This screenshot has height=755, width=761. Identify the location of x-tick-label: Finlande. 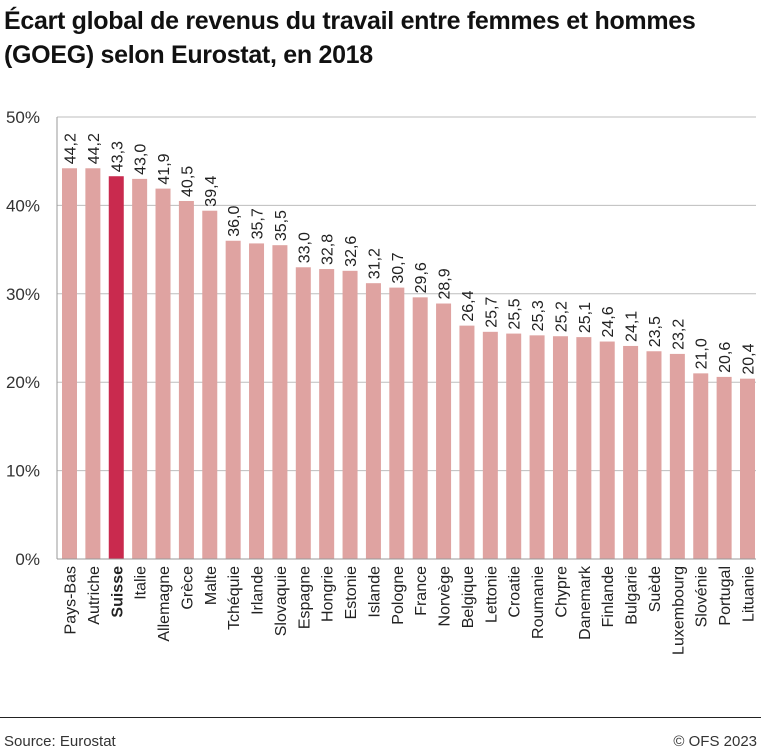
(608, 596).